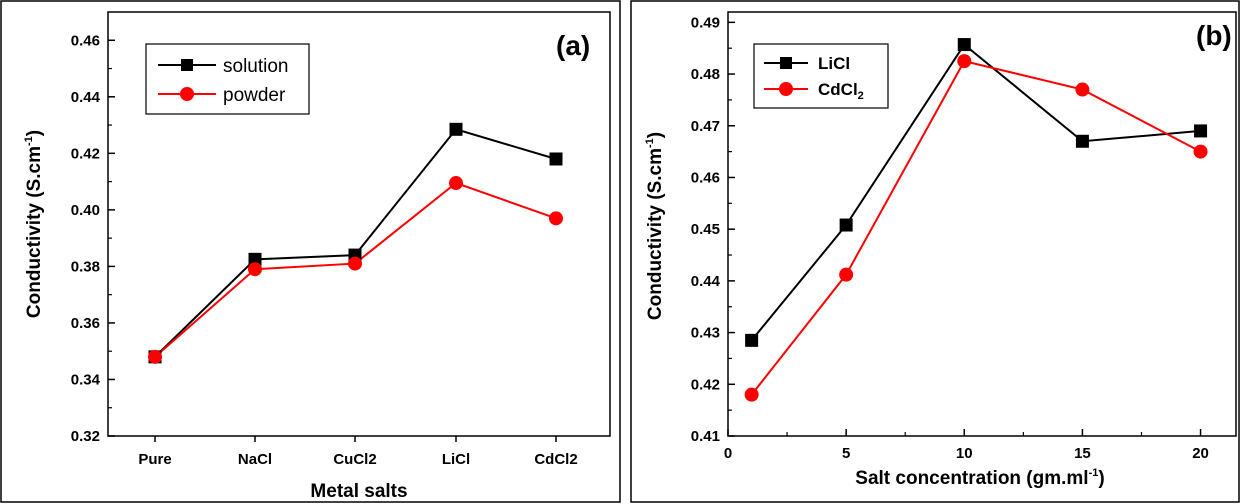 This screenshot has height=504, width=1241. What do you see at coordinates (705, 333) in the screenshot?
I see `y-tick-label-b: 0.43` at bounding box center [705, 333].